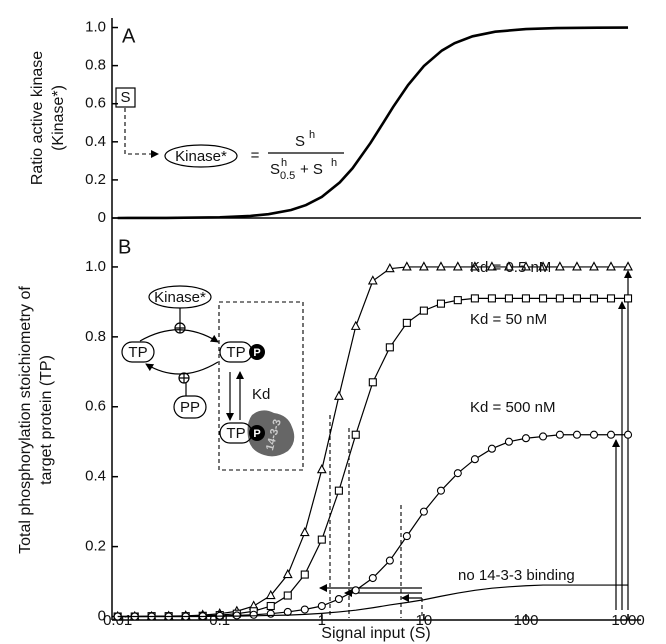  Describe the element at coordinates (180, 297) in the screenshot. I see `kinase-label: Kinase*` at that location.